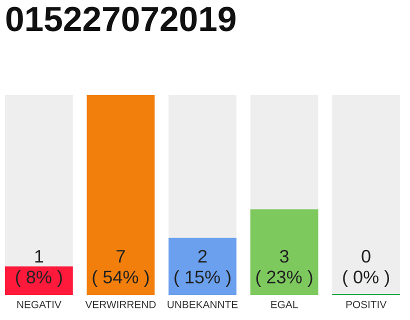  I want to click on x-tick-label: POSITIV, so click(366, 304).